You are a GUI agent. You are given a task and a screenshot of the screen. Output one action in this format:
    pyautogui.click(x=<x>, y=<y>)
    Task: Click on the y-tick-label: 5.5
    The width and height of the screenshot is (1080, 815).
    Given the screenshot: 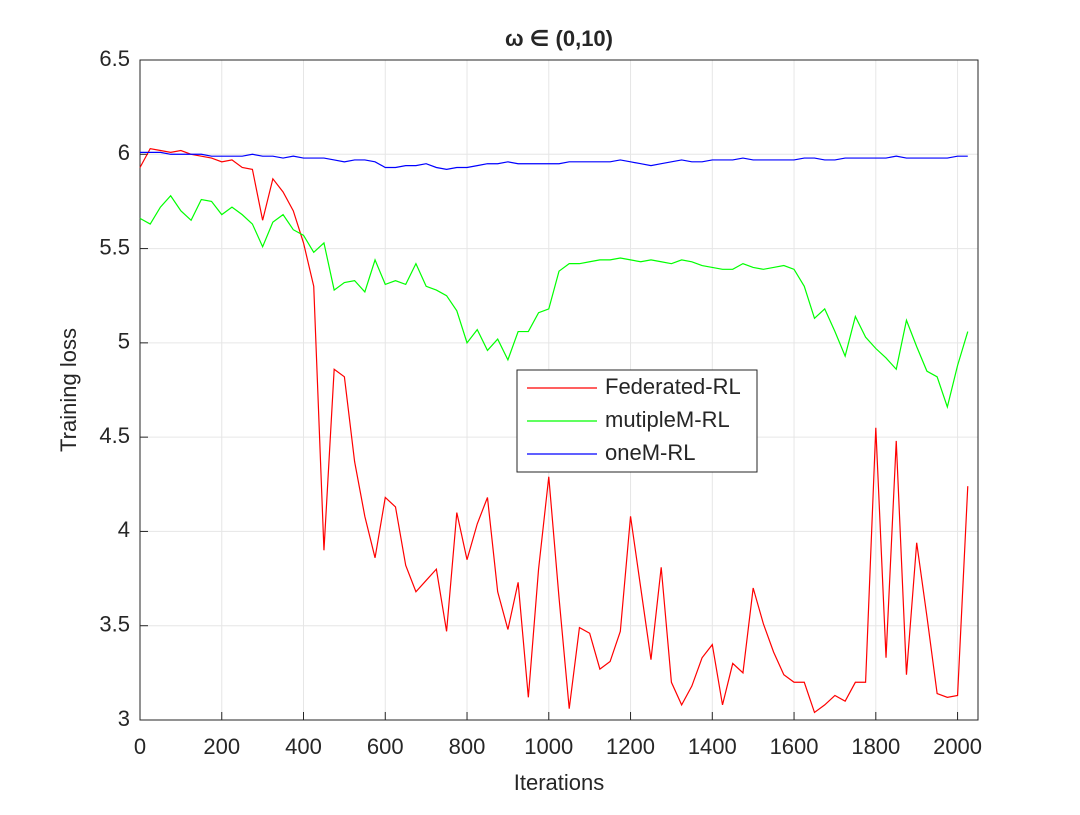 What is the action you would take?
    pyautogui.click(x=114, y=246)
    